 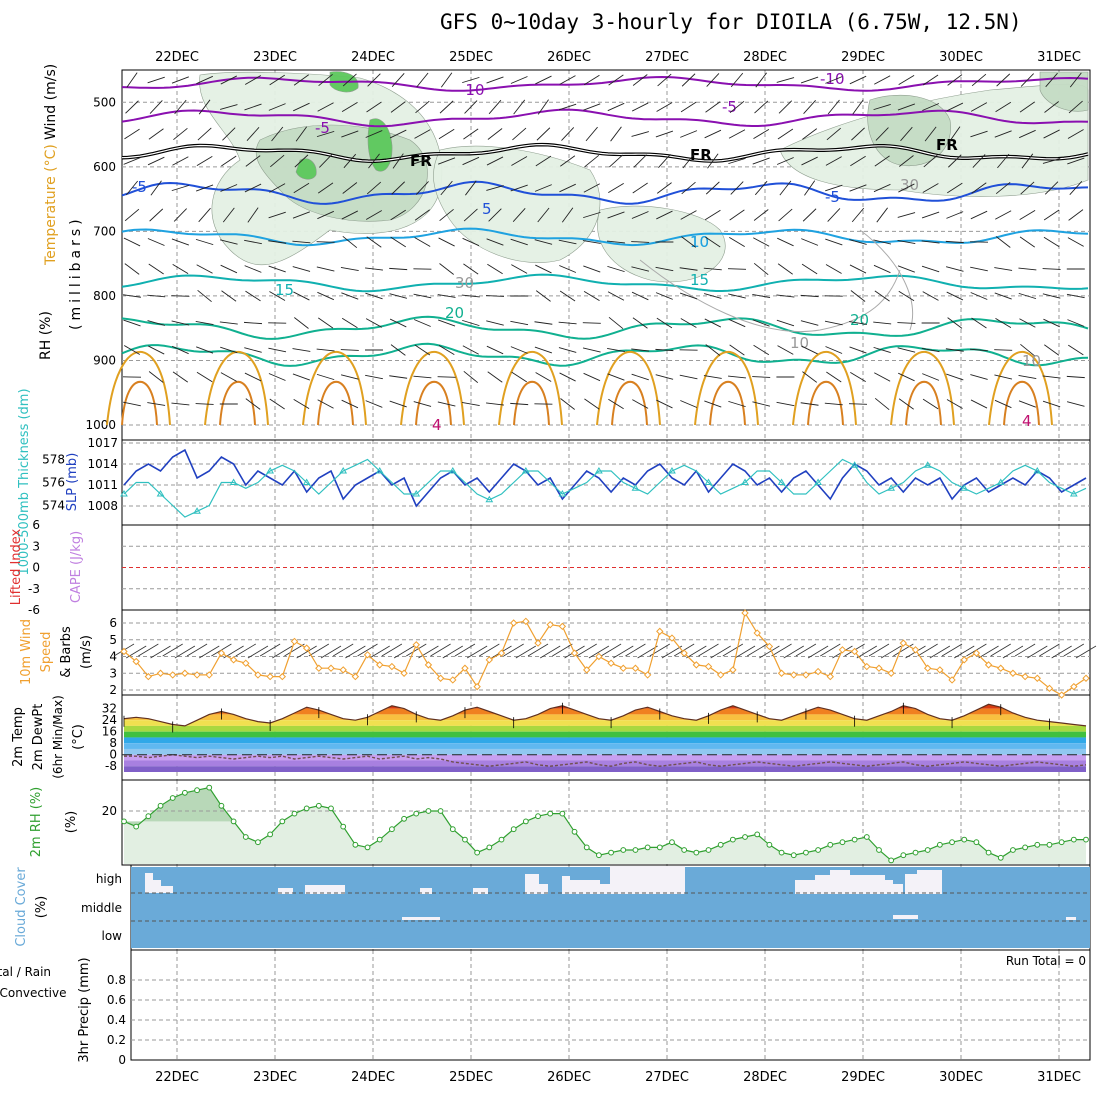 I want to click on isotherm-label: 4, so click(x=1027, y=421).